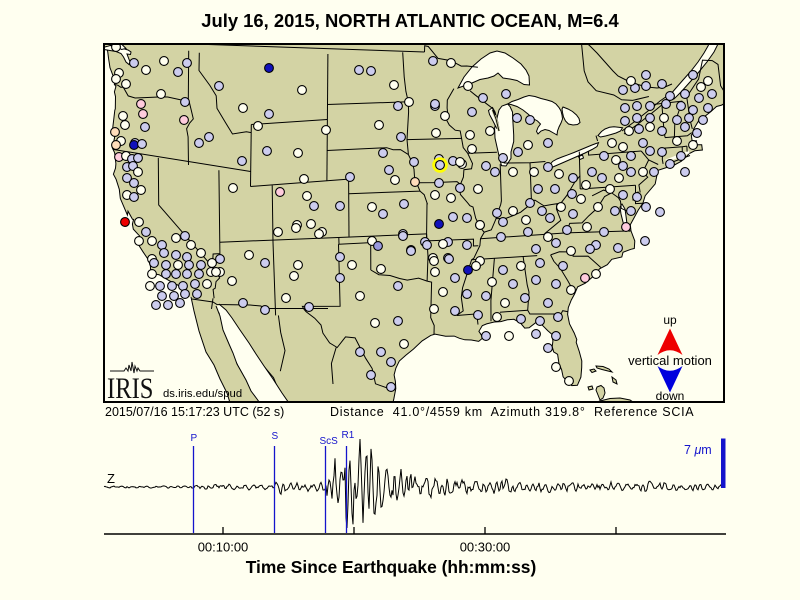 Image resolution: width=800 pixels, height=600 pixels. What do you see at coordinates (391, 567) in the screenshot?
I see `svg-text:Time Since Earthquake (hh:mm:s: Time Since Earthquake (hh:mm:ss)` at bounding box center [391, 567].